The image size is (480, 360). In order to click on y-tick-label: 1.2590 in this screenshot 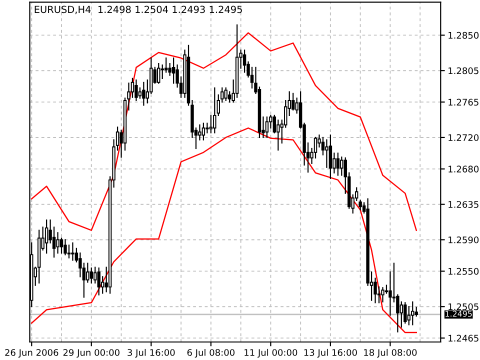, I will do `click(463, 240)`.